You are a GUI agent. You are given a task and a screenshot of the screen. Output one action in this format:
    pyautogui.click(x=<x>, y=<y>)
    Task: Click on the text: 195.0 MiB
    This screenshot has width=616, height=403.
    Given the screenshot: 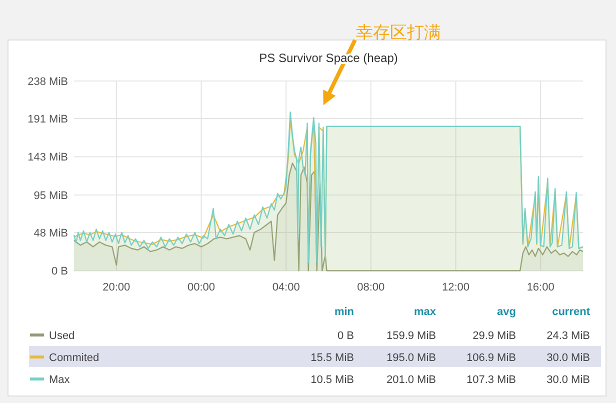 What is the action you would take?
    pyautogui.click(x=411, y=358)
    